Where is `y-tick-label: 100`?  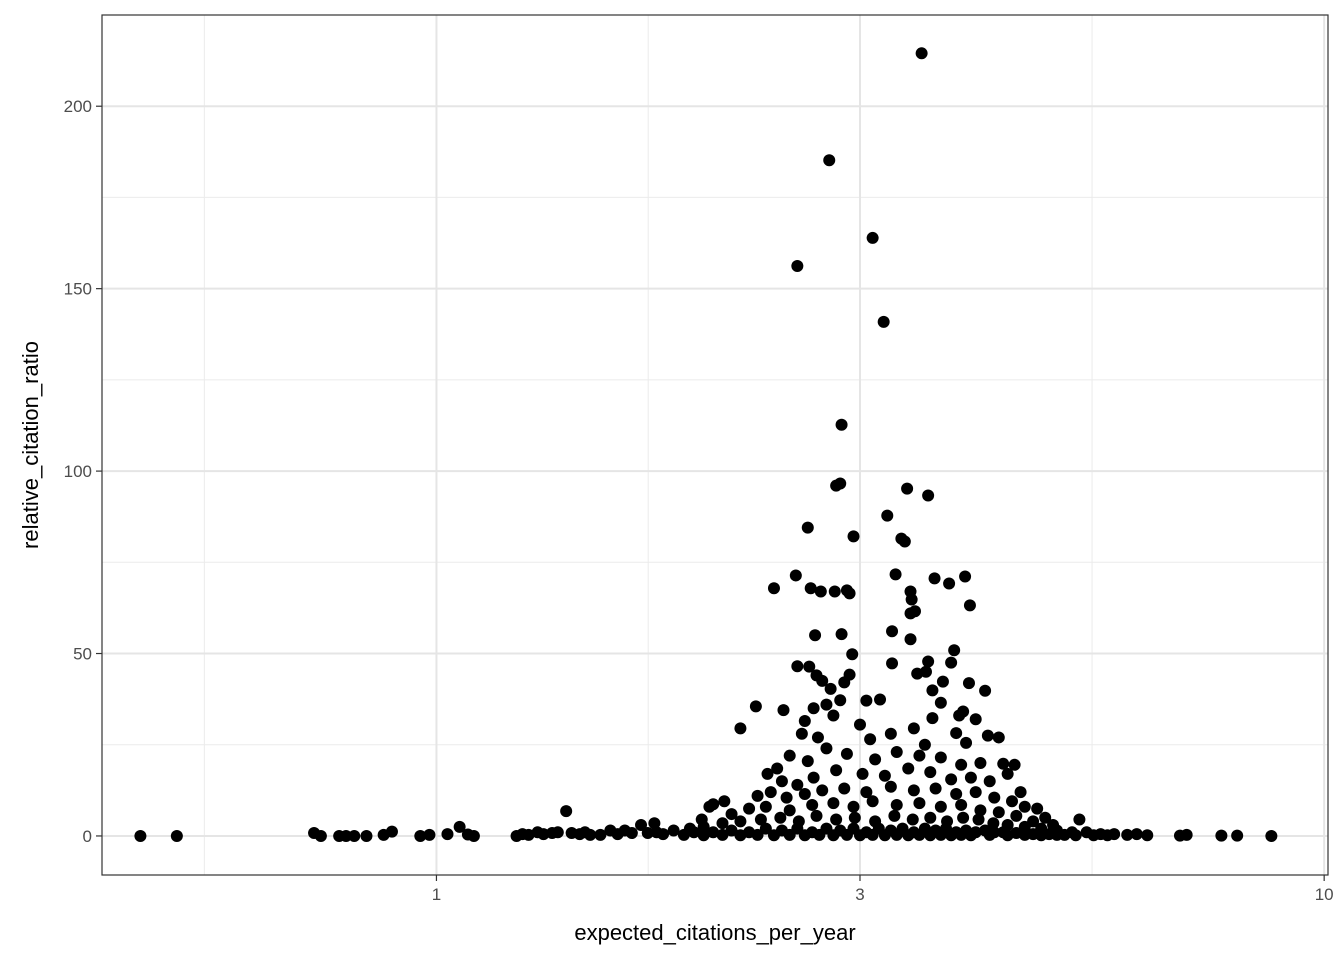 y-tick-label: 100 is located at coordinates (78, 471).